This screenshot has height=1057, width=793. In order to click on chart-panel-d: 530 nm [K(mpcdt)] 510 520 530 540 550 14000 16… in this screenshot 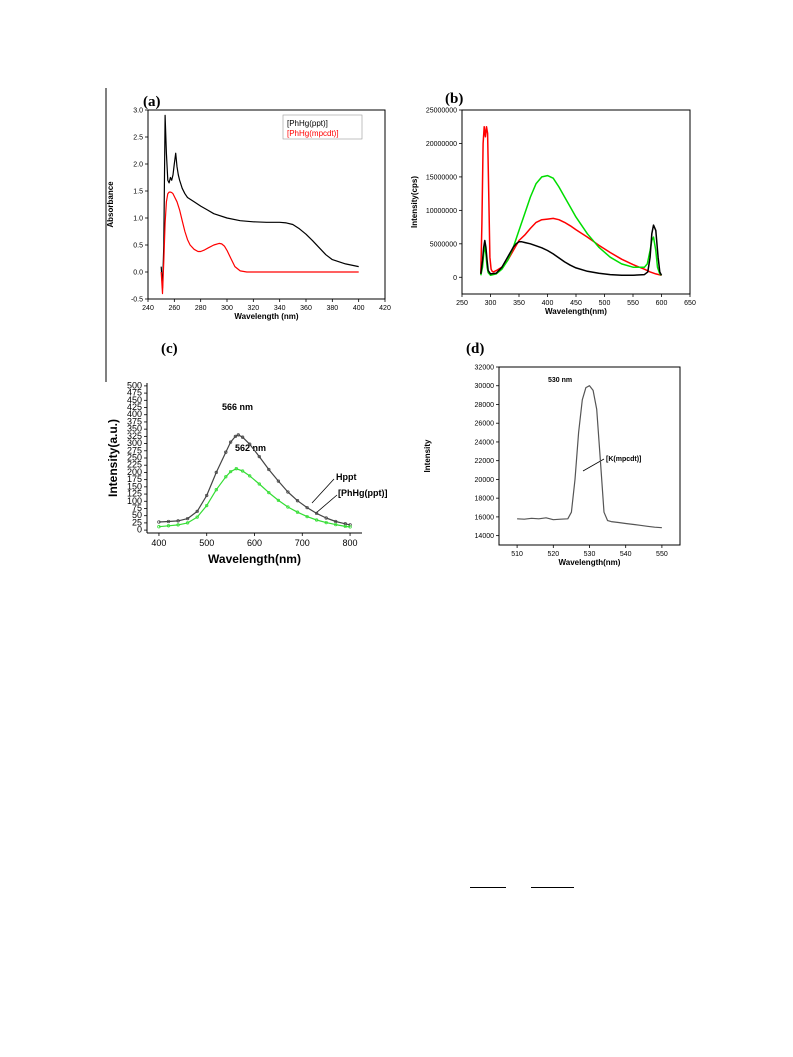, I will do `click(552, 466)`.